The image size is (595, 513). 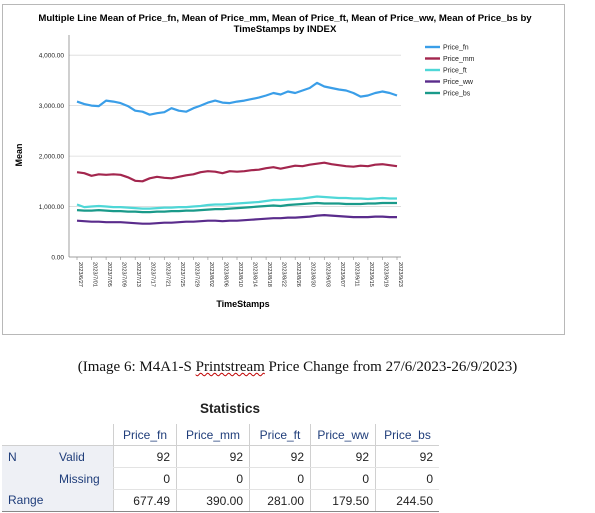 What do you see at coordinates (236, 207) in the screenshot?
I see `series-line-price-bs` at bounding box center [236, 207].